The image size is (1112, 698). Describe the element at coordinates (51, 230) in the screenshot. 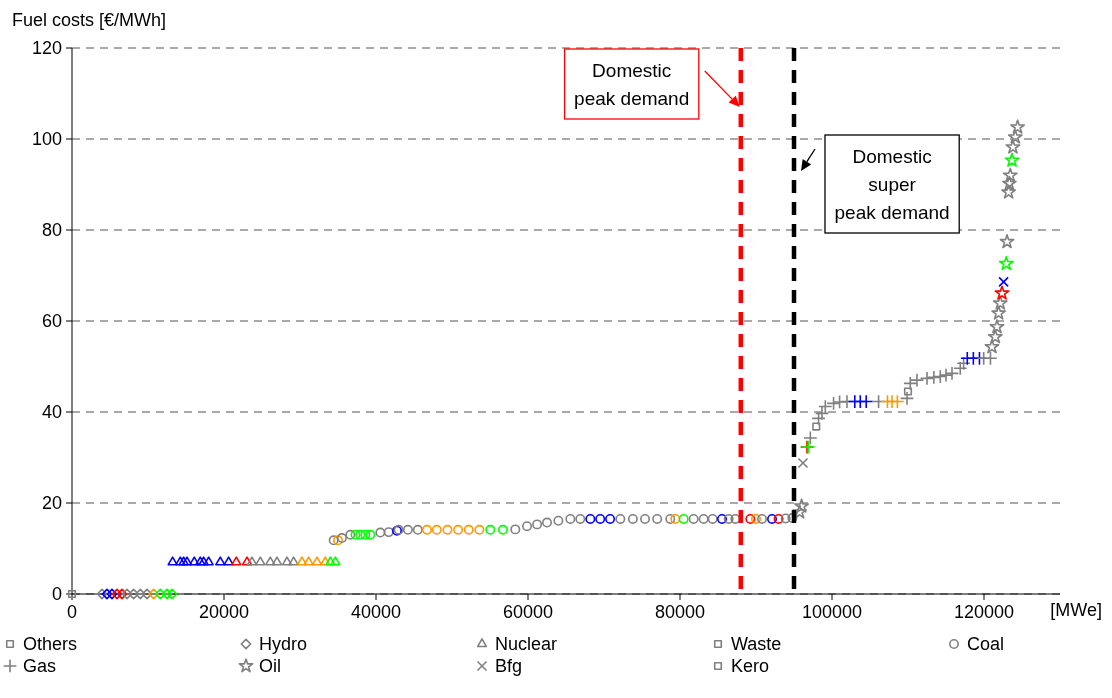

I see `y-tick-label: 80` at that location.